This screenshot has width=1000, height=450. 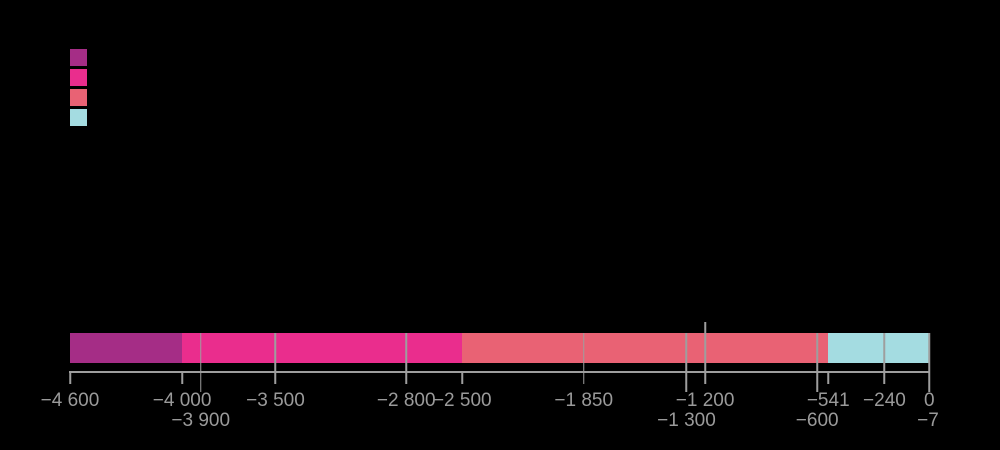 What do you see at coordinates (182, 400) in the screenshot?
I see `axis-tick-label: −4 000` at bounding box center [182, 400].